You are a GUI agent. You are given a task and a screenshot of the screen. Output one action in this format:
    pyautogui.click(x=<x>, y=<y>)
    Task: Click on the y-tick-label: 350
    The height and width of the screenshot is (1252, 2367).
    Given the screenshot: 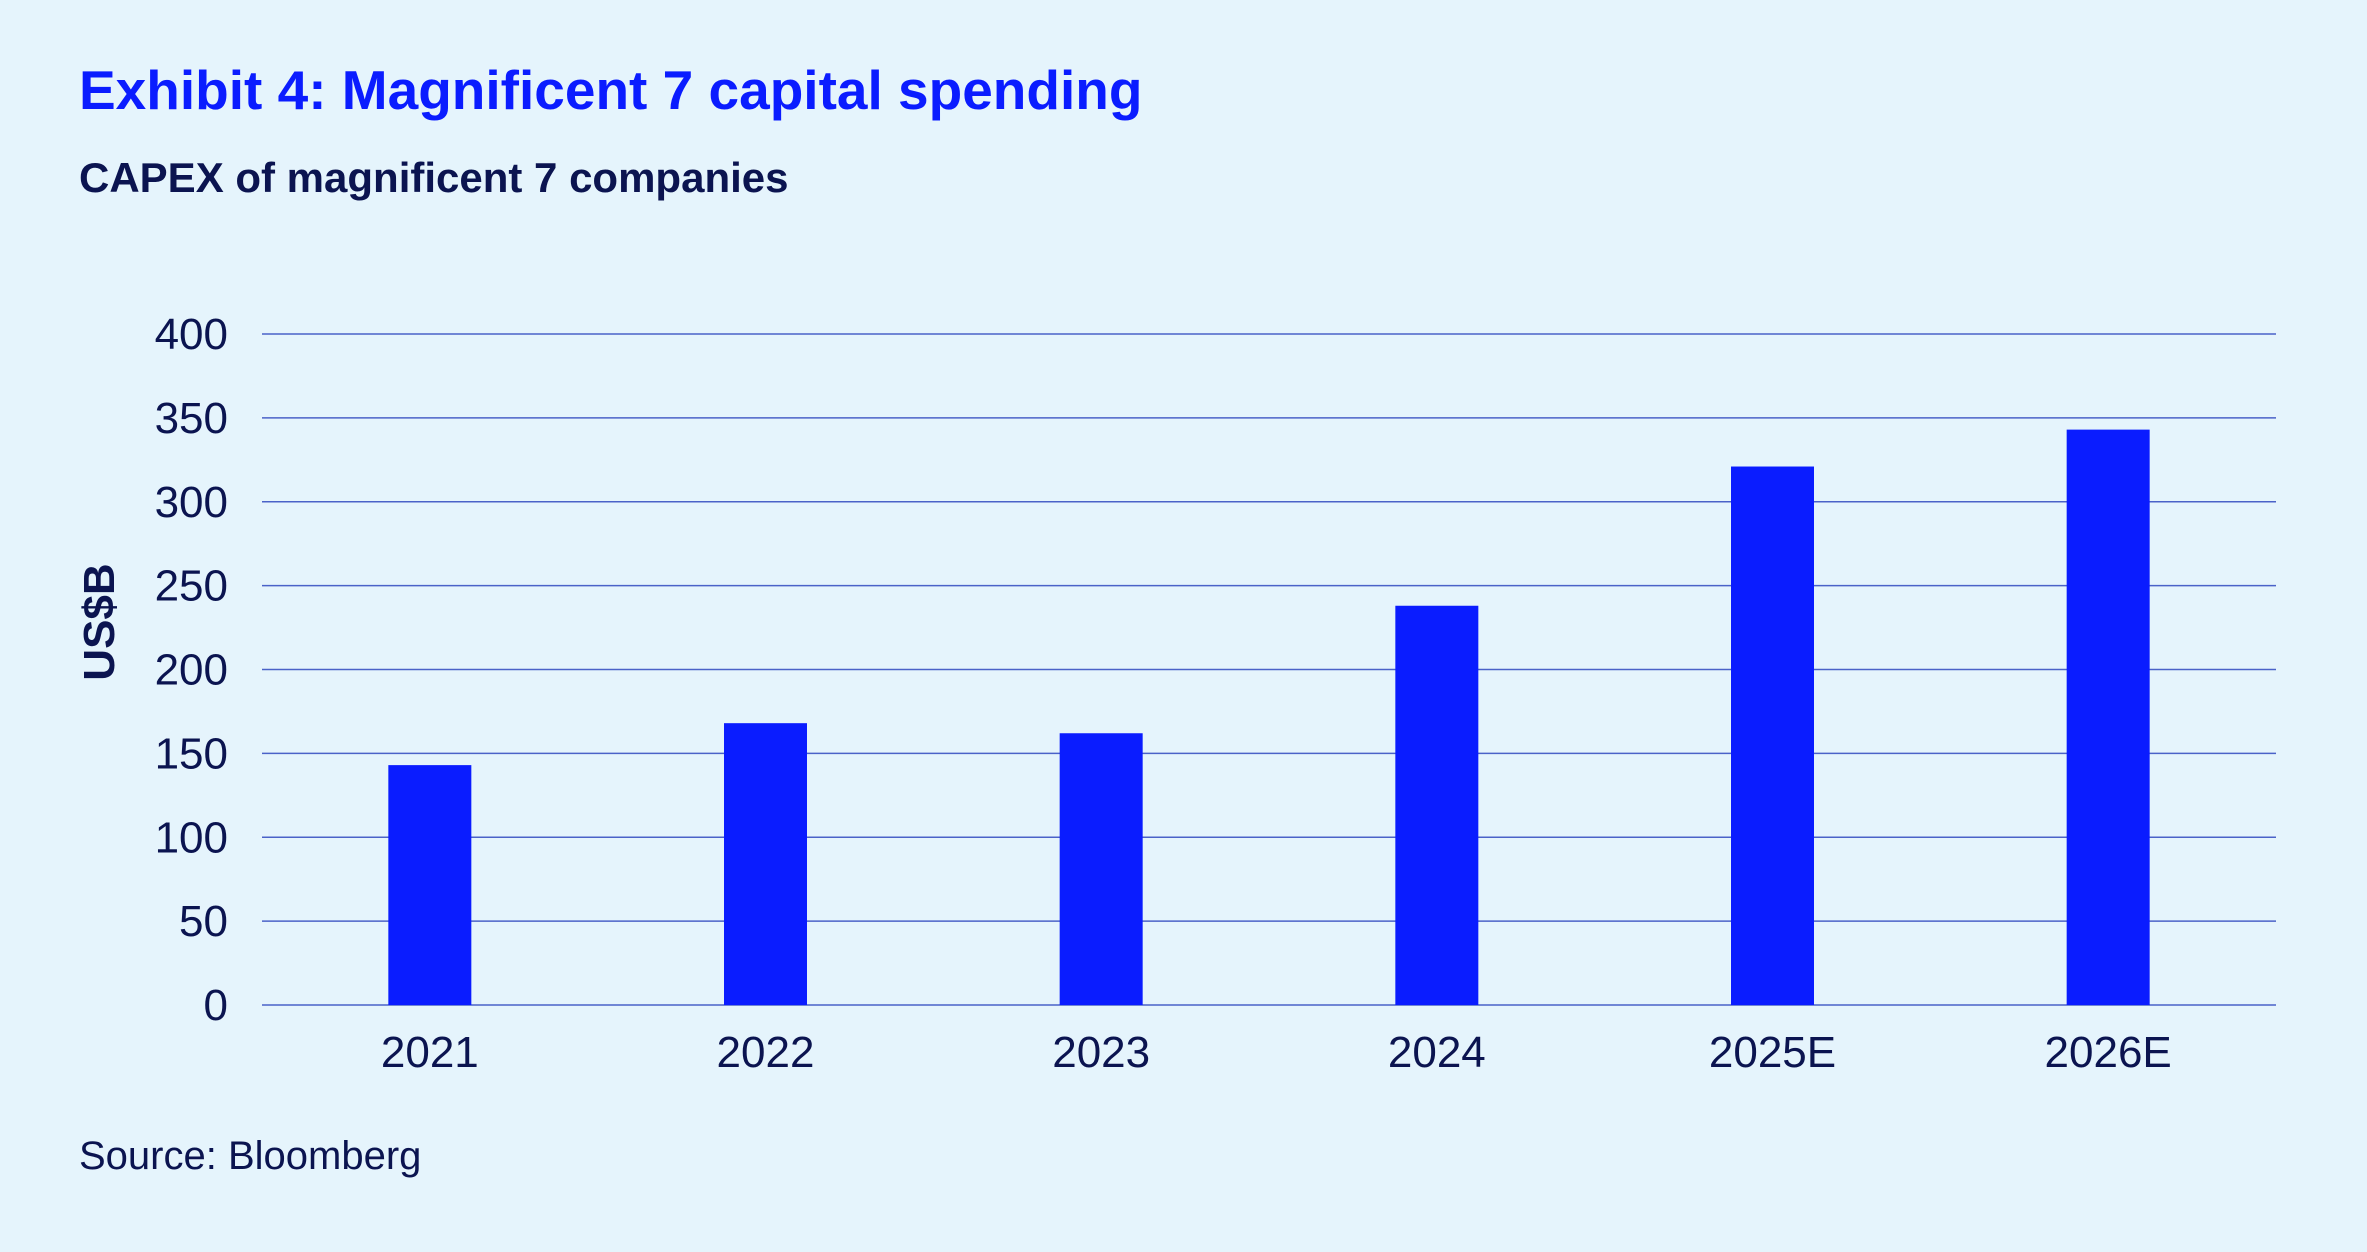 What is the action you would take?
    pyautogui.click(x=191, y=418)
    